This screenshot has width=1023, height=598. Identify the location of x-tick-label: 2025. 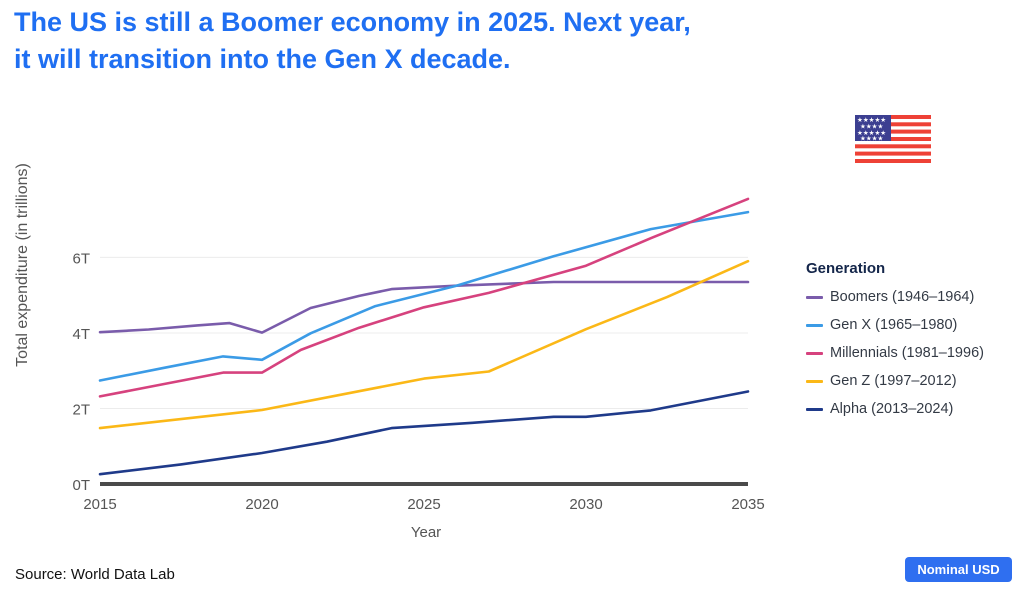
(423, 504).